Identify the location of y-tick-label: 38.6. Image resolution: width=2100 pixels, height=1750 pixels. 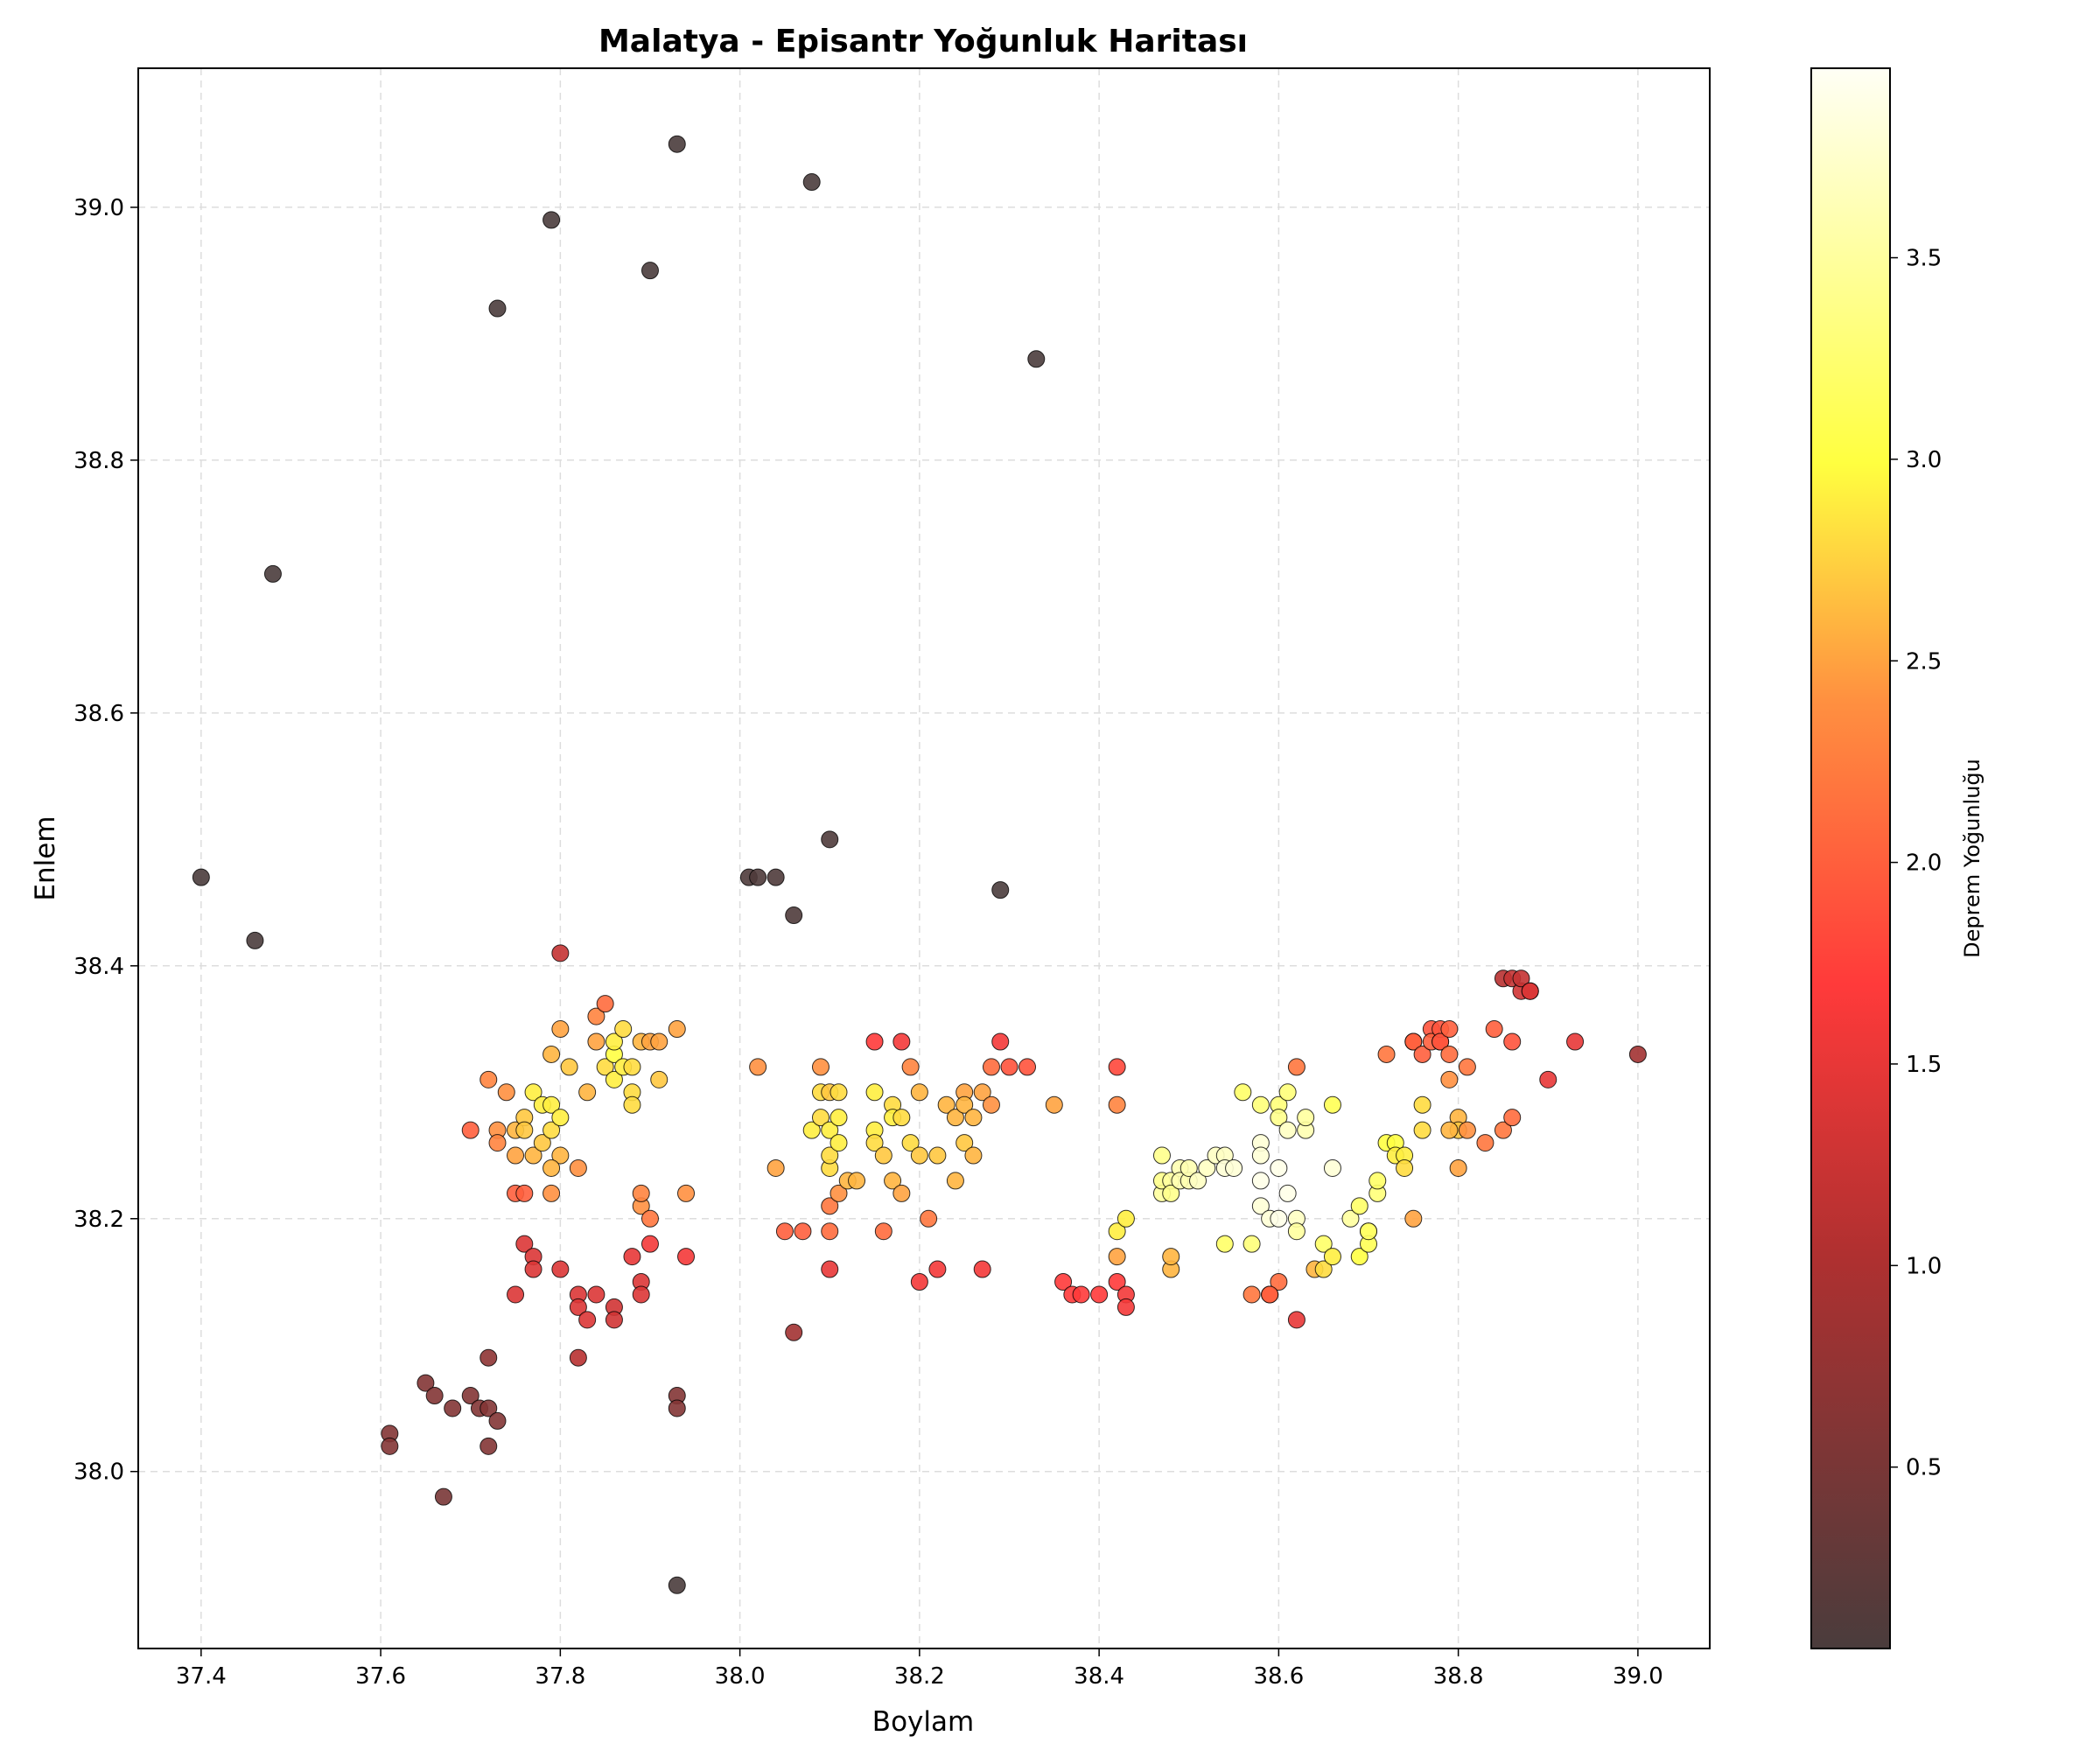
(99, 714).